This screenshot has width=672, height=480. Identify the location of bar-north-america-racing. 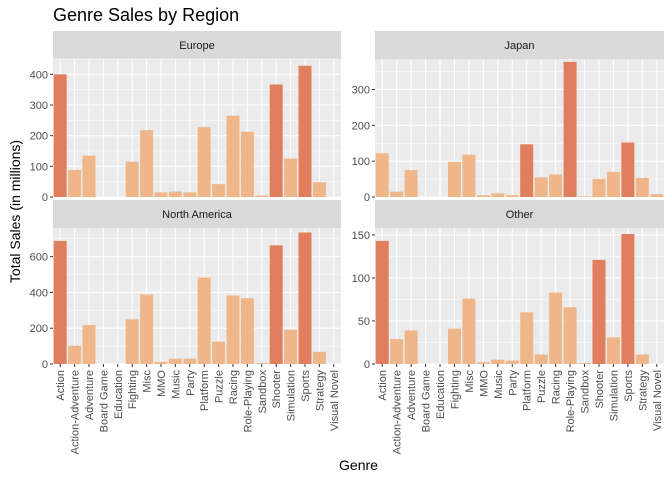
(233, 329).